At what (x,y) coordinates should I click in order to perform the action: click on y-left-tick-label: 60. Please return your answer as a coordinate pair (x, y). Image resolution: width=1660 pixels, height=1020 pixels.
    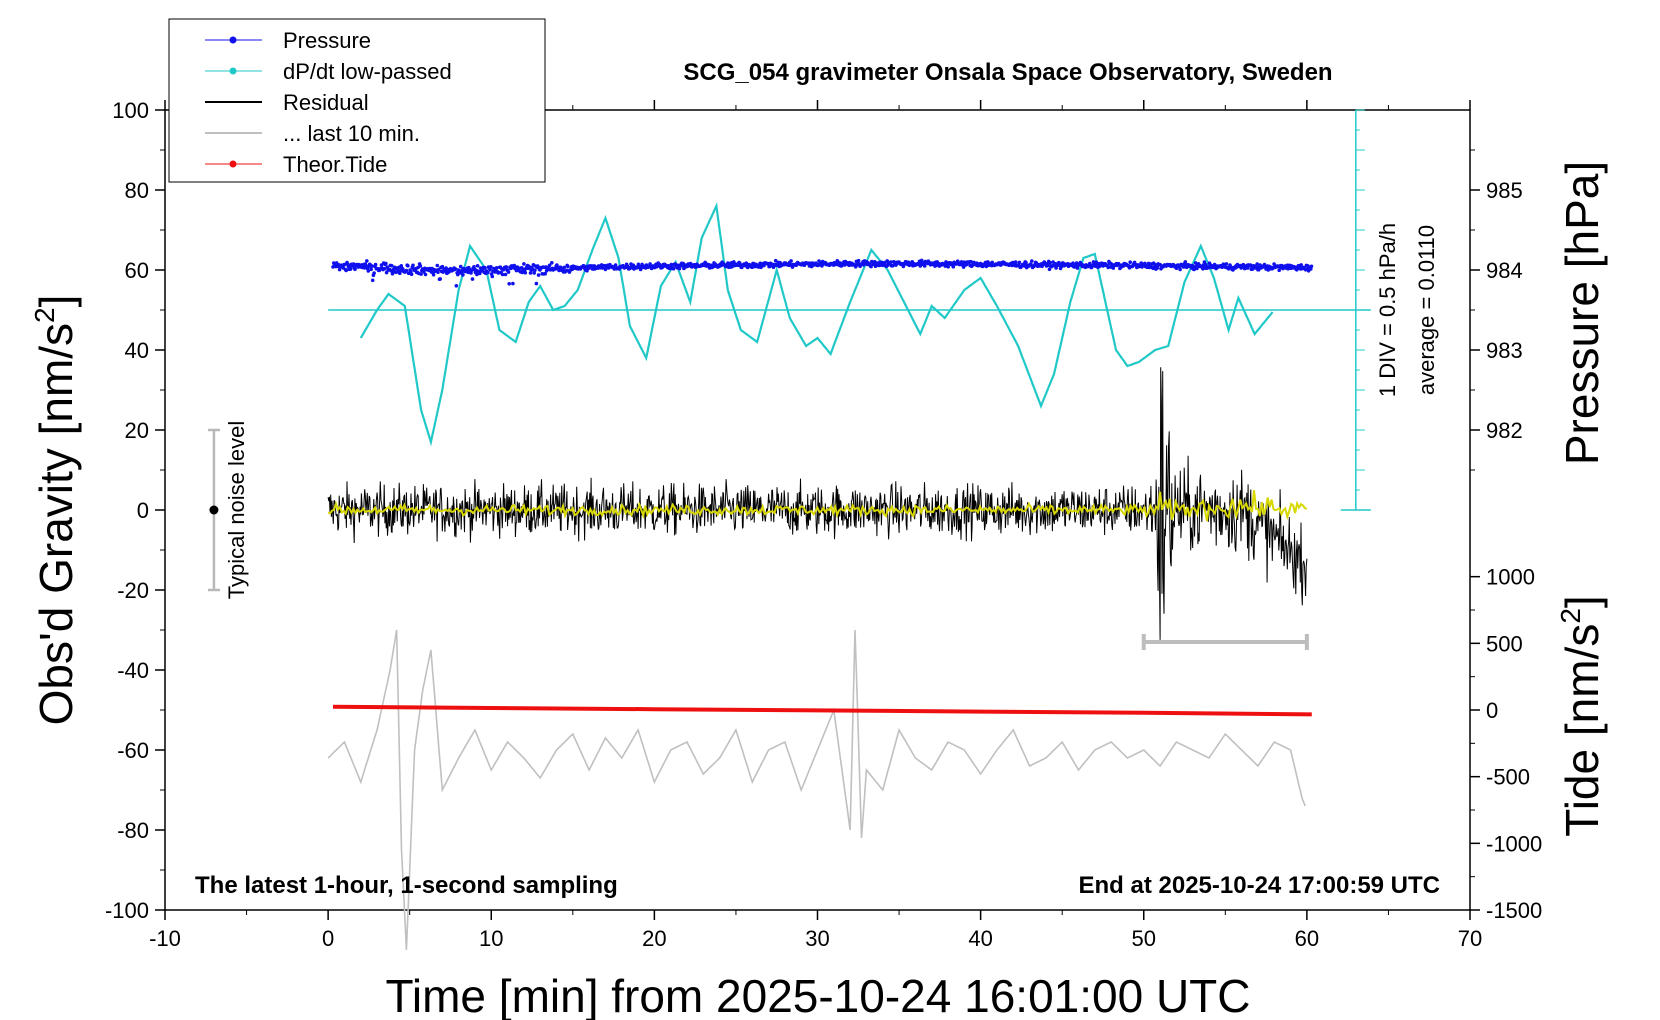
    Looking at the image, I should click on (137, 270).